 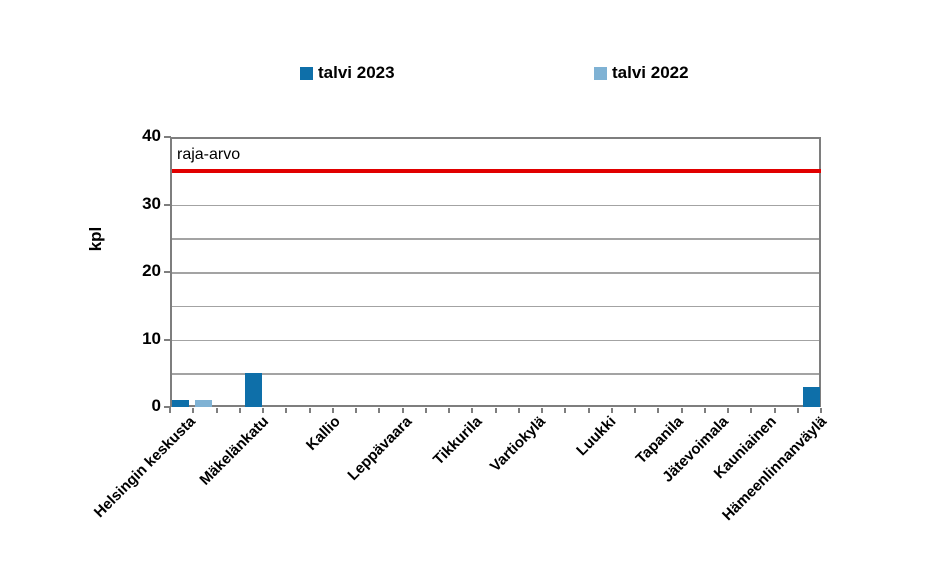 What do you see at coordinates (306, 73) in the screenshot?
I see `legend-swatch-talvi-2023` at bounding box center [306, 73].